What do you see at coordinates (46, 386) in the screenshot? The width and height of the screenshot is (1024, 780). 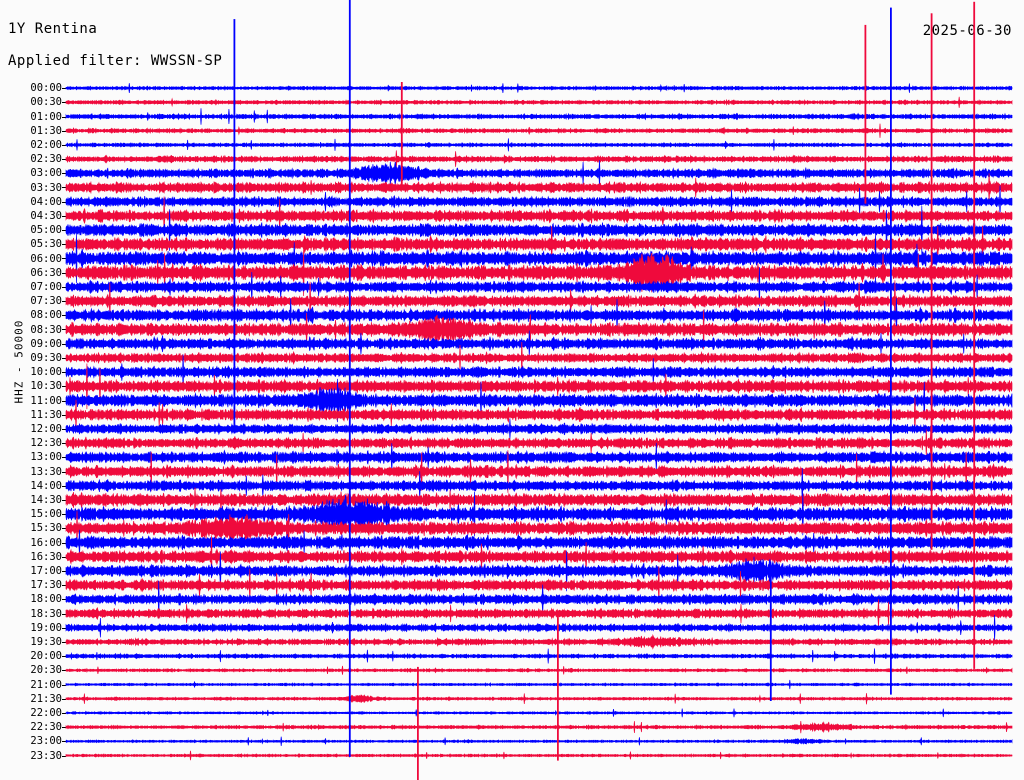 I see `time-label: 10:30` at bounding box center [46, 386].